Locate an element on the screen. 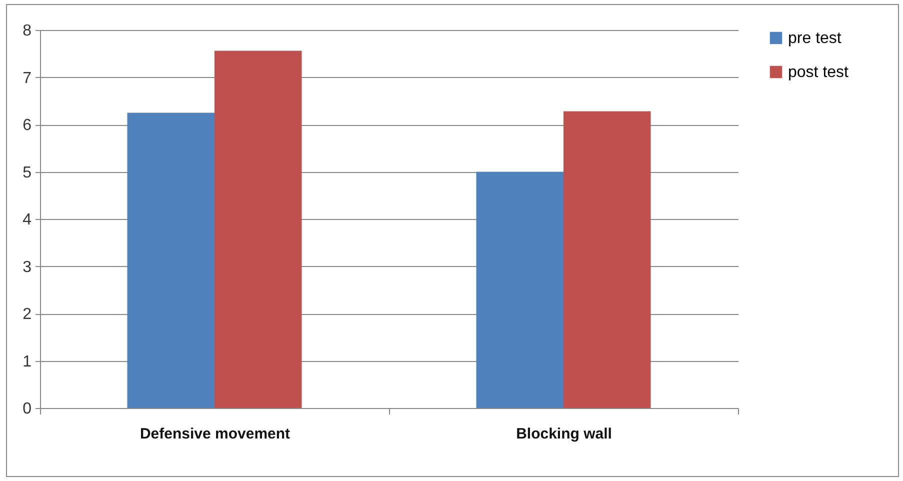 The width and height of the screenshot is (903, 481). y-tick-label: 2 is located at coordinates (27, 314).